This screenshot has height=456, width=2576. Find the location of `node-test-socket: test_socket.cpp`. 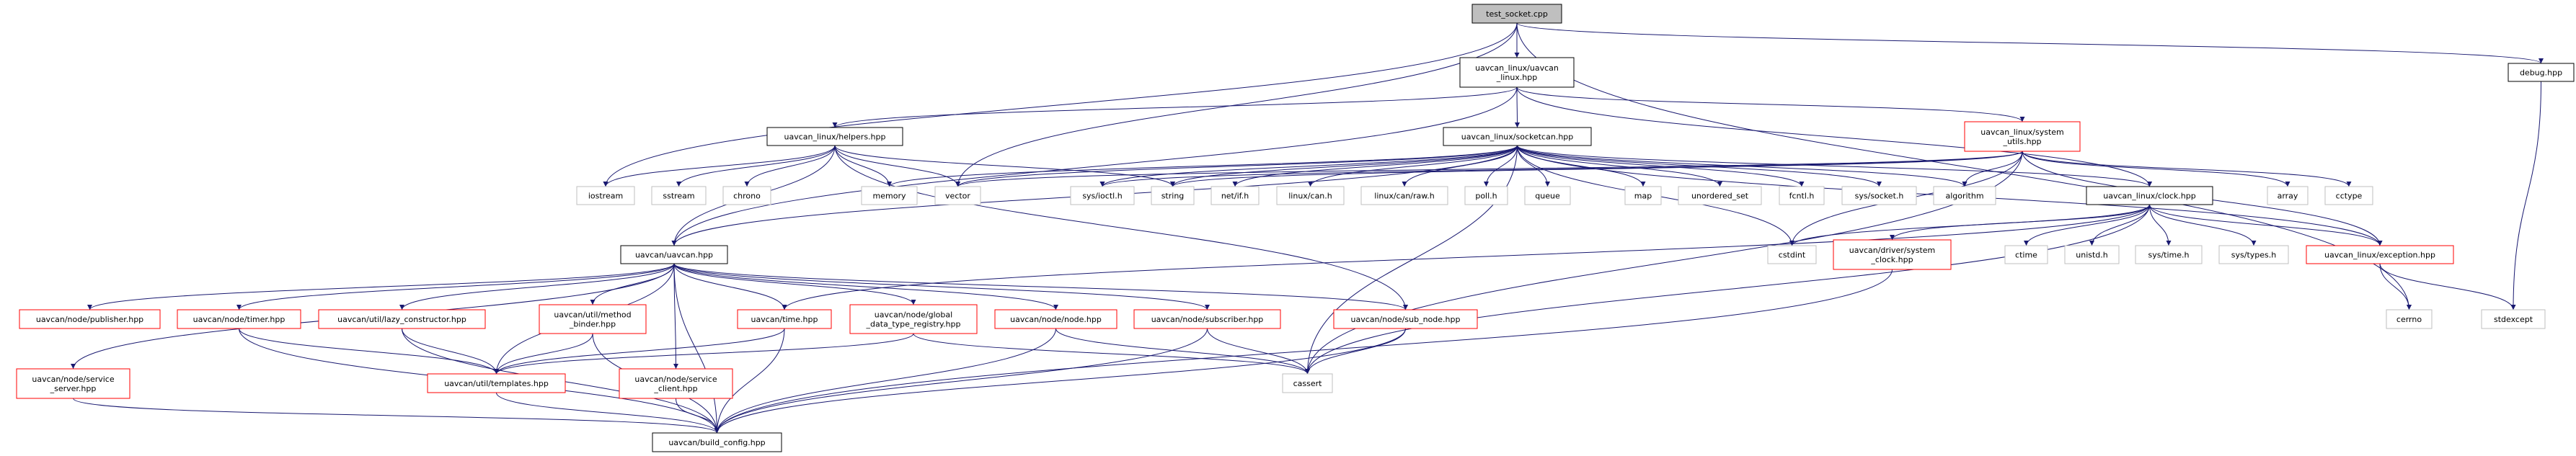

node-test-socket: test_socket.cpp is located at coordinates (1516, 14).